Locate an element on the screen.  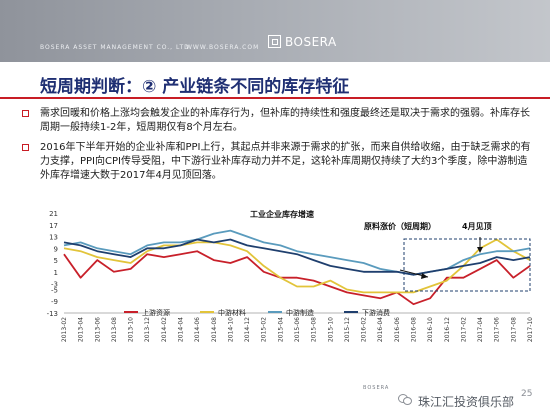
legend-label: 中游制造 is located at coordinates (300, 312).